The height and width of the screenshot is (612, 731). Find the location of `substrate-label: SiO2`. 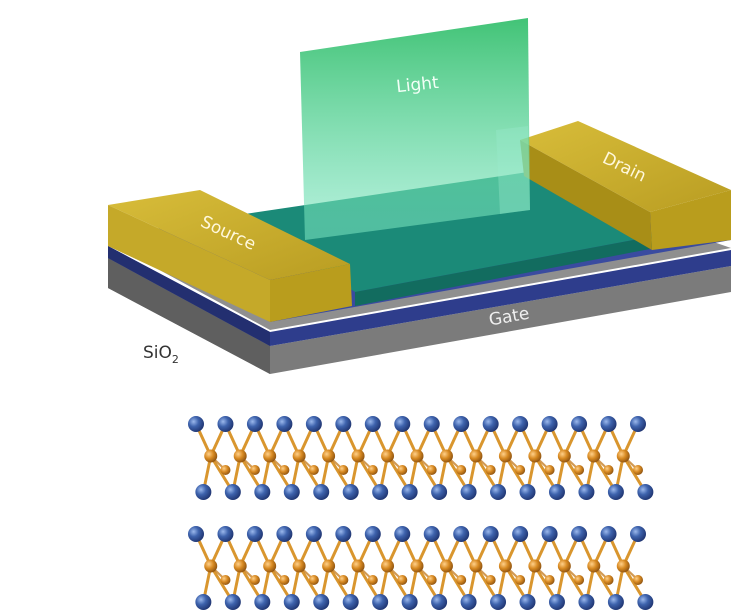

substrate-label: SiO2 is located at coordinates (161, 354).